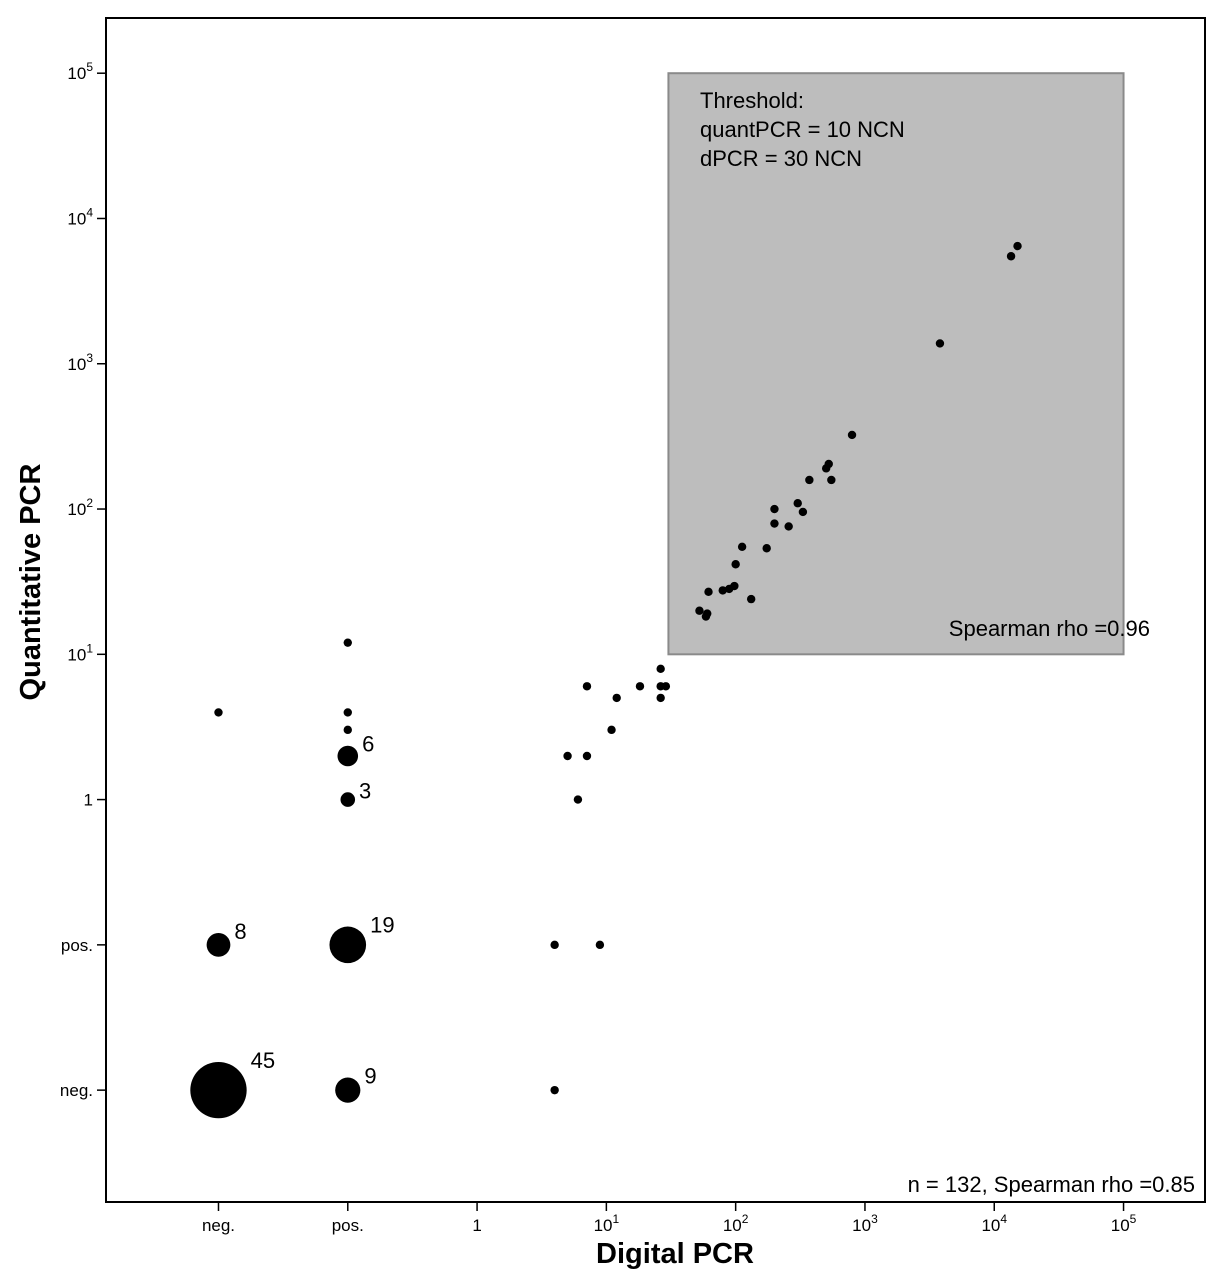 This screenshot has height=1280, width=1222. Describe the element at coordinates (88, 800) in the screenshot. I see `y-tick-label-2: 1` at that location.